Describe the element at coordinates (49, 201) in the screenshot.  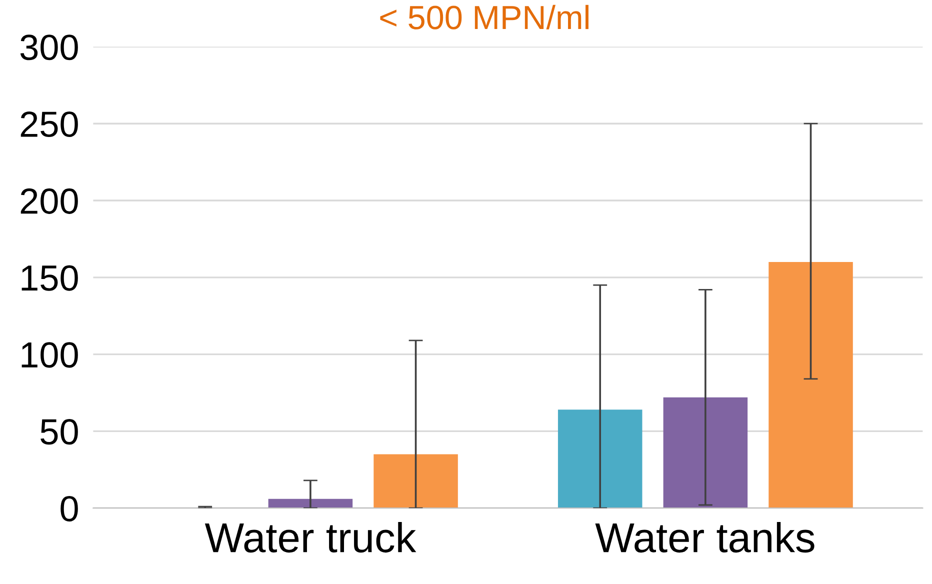
I see `y-tick-label: 200` at that location.